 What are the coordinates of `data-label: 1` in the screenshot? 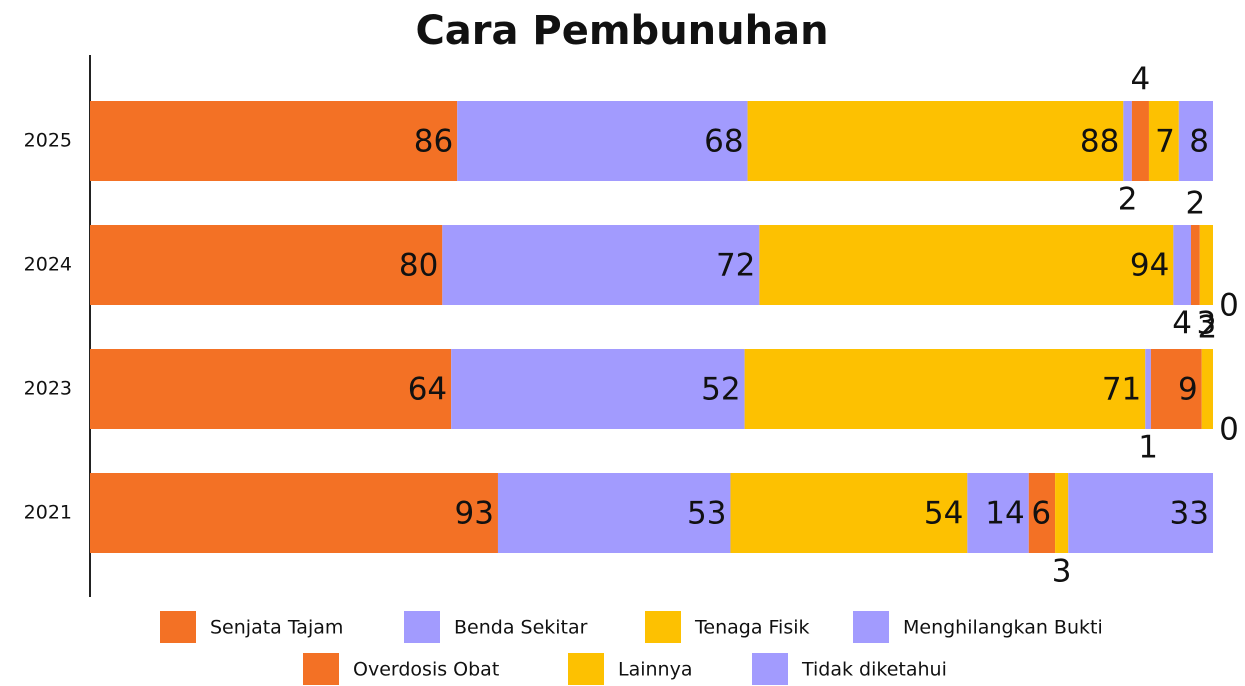 It's located at (1148, 448).